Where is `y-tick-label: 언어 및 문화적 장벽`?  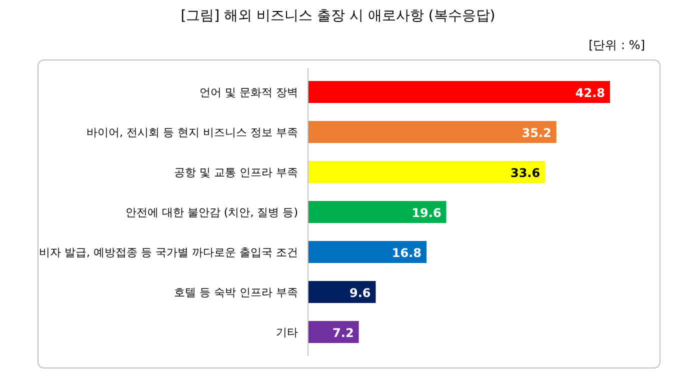 y-tick-label: 언어 및 문화적 장벽 is located at coordinates (249, 92).